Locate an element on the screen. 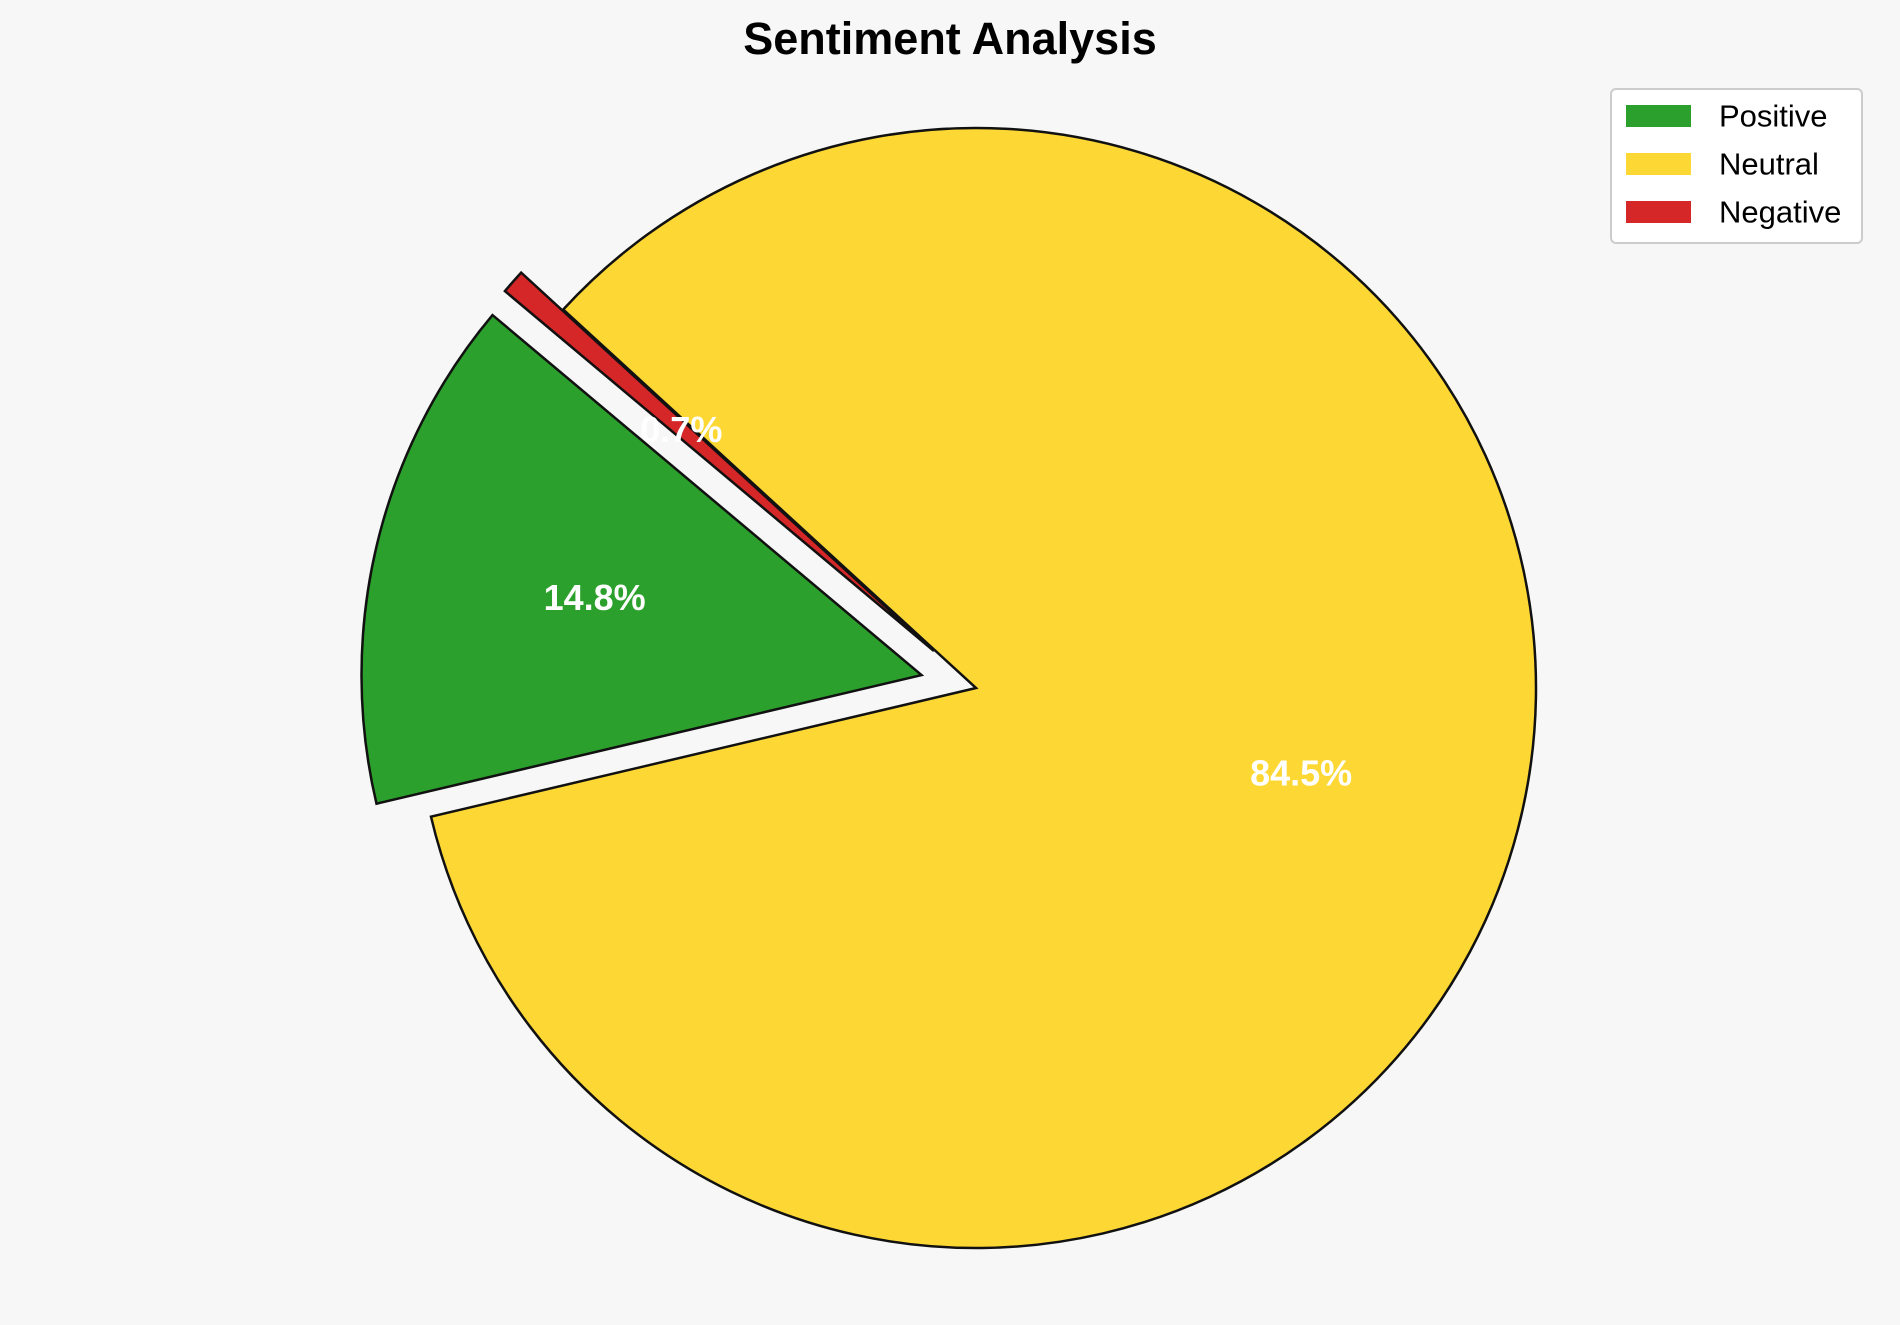 The height and width of the screenshot is (1325, 1900). pct-label-neutral: 84.5% is located at coordinates (1301, 772).